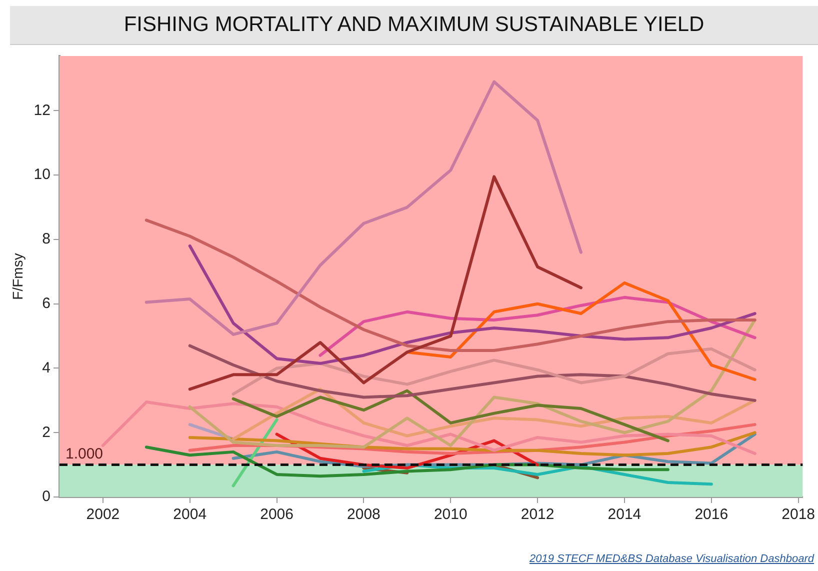 The width and height of the screenshot is (818, 571). I want to click on x-tick-label: 2018, so click(799, 515).